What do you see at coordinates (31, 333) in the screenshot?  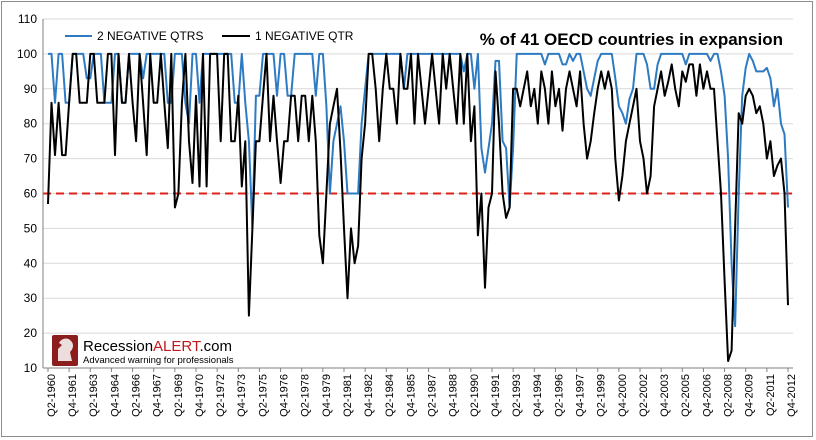 I see `y-tick-label: 20` at bounding box center [31, 333].